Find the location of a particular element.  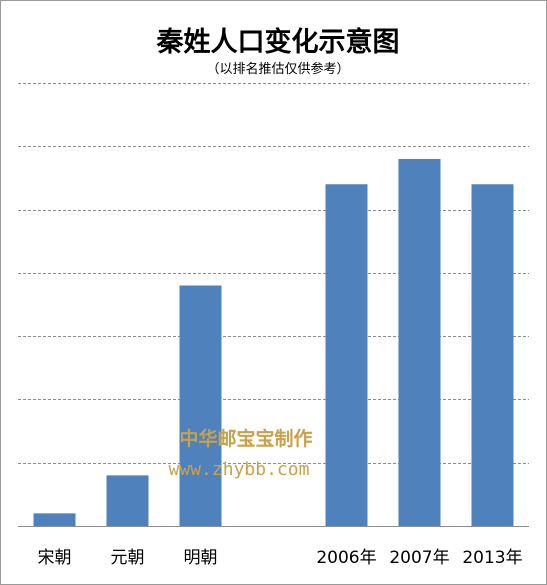

x-tick-label: 2006年 is located at coordinates (346, 558).